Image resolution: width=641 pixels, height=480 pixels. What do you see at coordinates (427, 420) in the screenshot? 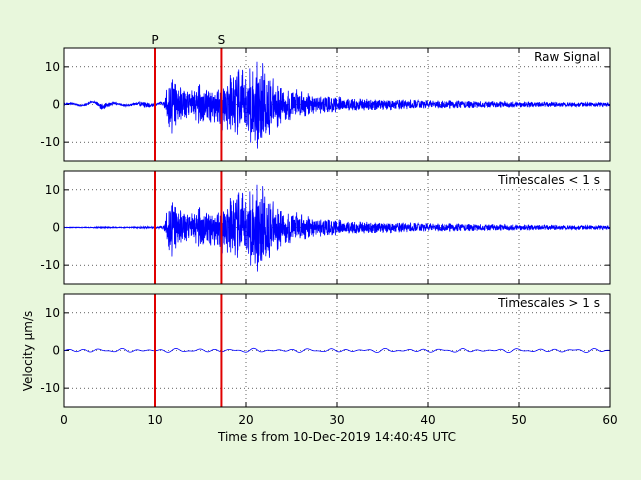
I see `x-tick-label: 40` at bounding box center [427, 420].